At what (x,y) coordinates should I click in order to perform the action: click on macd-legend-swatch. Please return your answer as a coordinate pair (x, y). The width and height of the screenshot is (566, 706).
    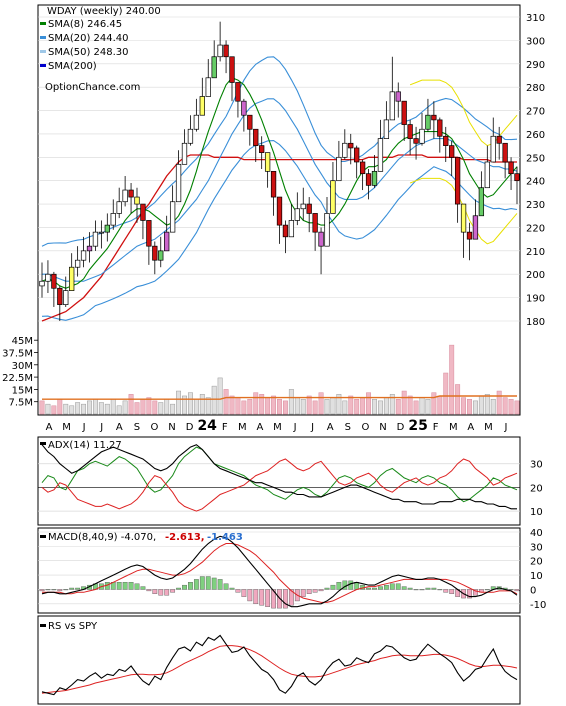
    Looking at the image, I should click on (43, 536).